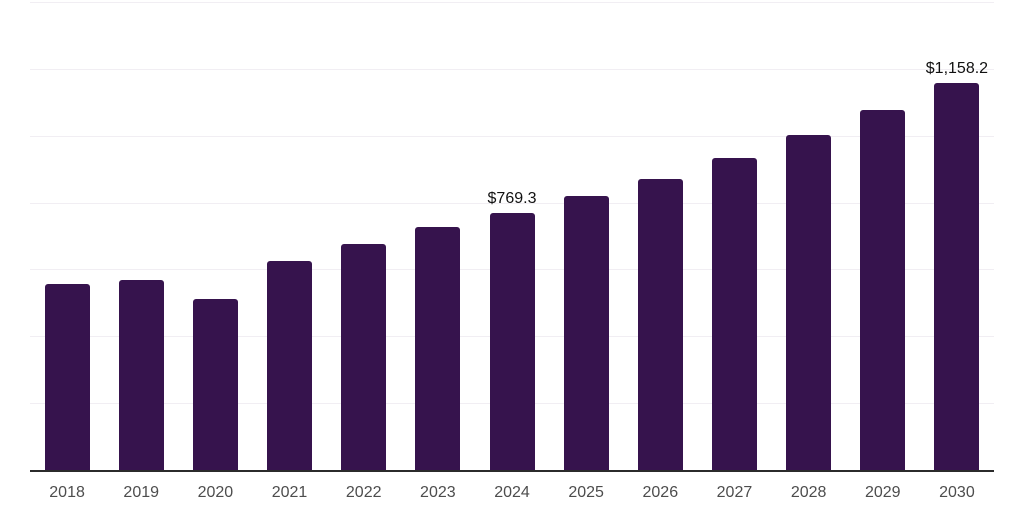  I want to click on bar-2026, so click(660, 324).